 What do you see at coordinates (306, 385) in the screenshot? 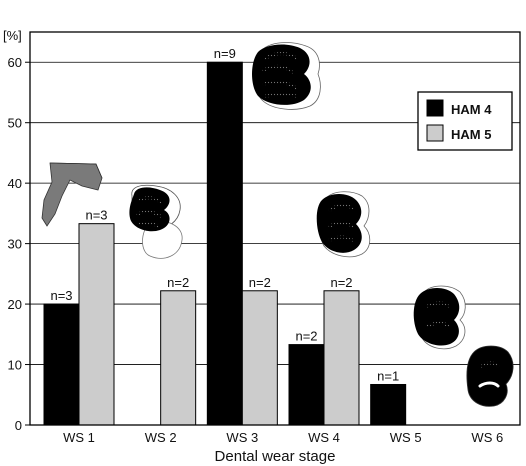
I see `bar-ham4-ws4` at bounding box center [306, 385].